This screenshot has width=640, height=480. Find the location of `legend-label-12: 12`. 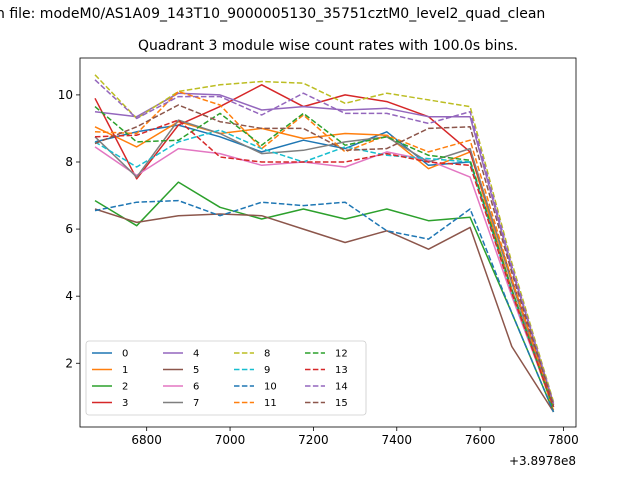

legend-label-12: 12 is located at coordinates (341, 354).